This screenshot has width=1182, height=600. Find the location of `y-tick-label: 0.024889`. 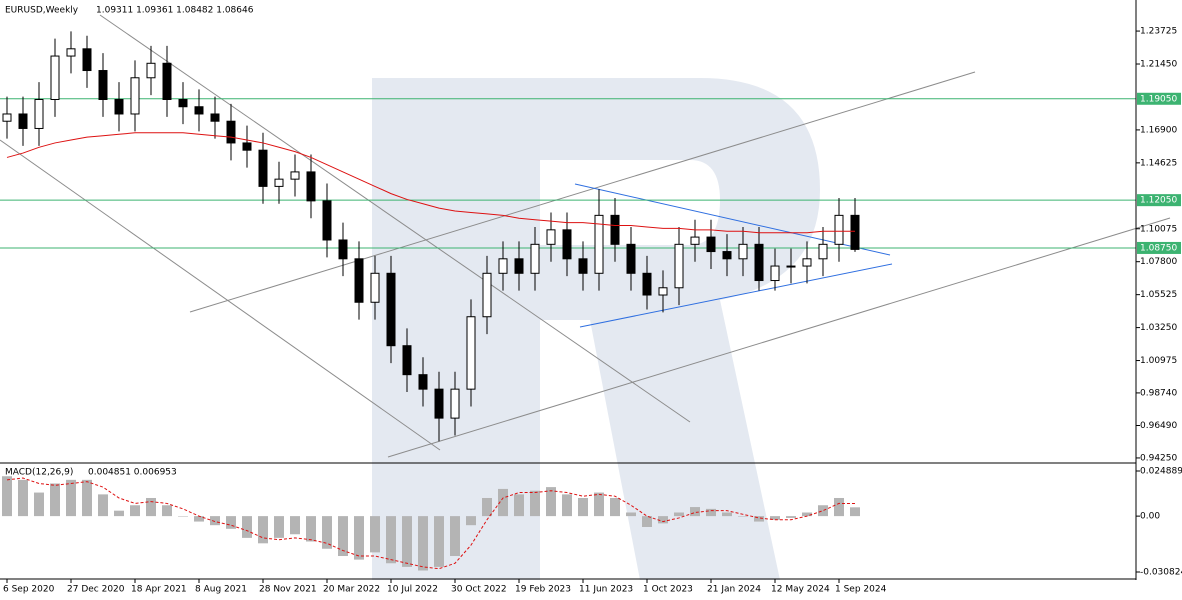

y-tick-label: 0.024889 is located at coordinates (1161, 471).